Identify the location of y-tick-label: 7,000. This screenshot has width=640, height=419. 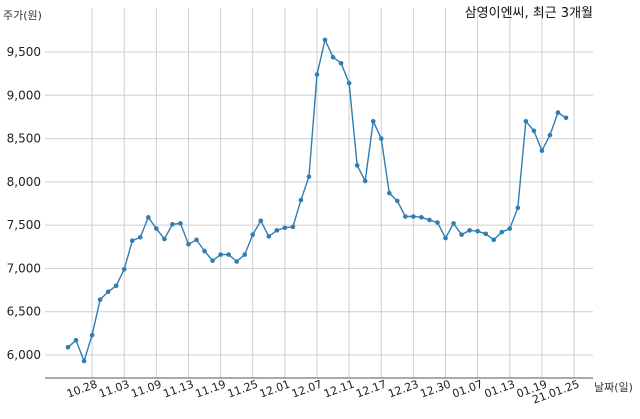
(24, 268).